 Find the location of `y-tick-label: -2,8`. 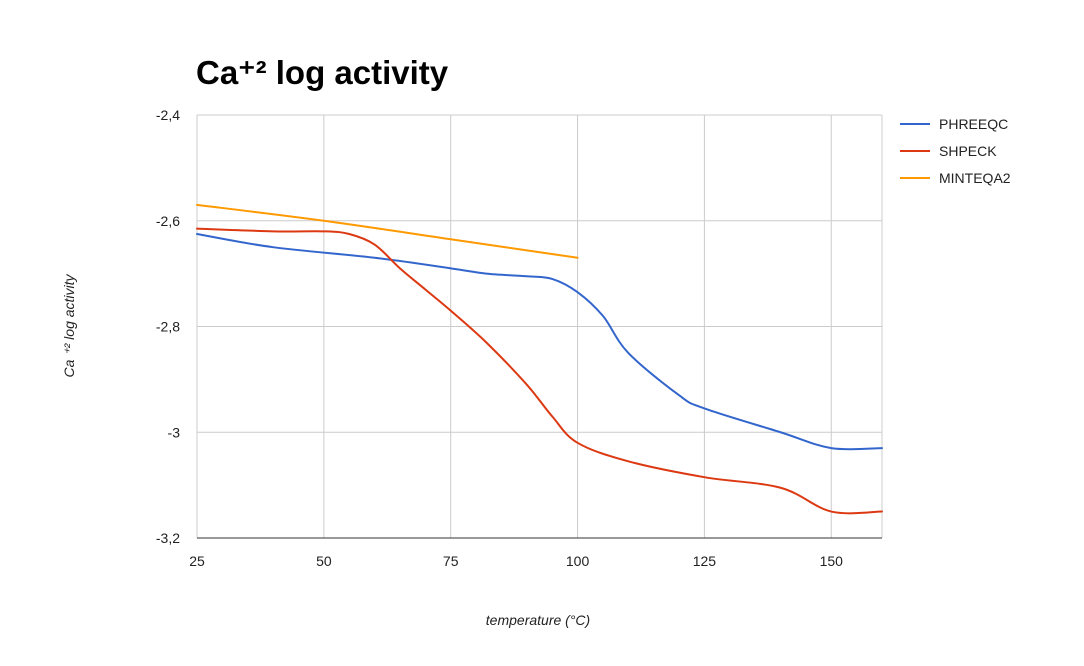

y-tick-label: -2,8 is located at coordinates (168, 327).